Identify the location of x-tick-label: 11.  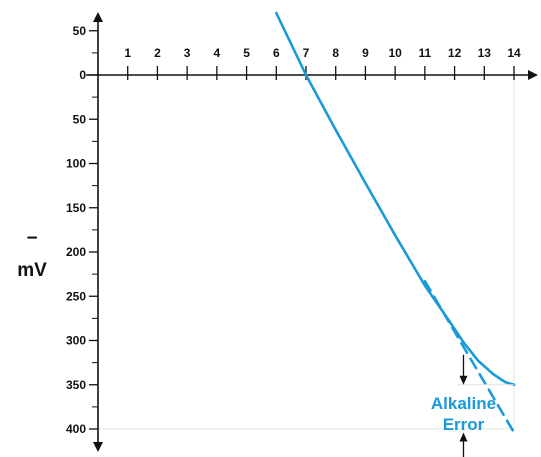
(425, 53).